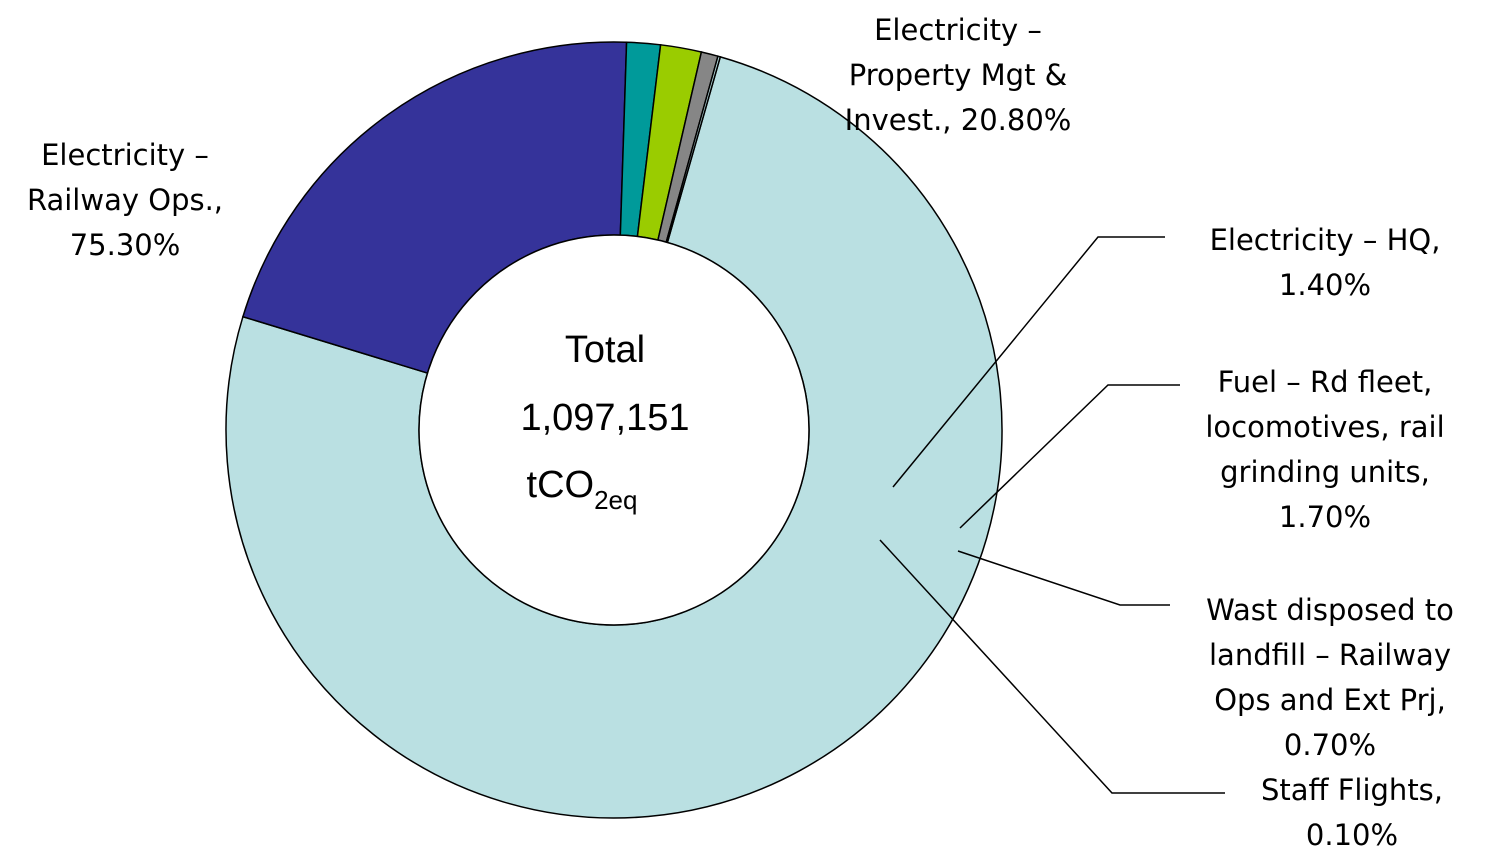  Describe the element at coordinates (1325, 285) in the screenshot. I see `label-line: 1.40%` at that location.